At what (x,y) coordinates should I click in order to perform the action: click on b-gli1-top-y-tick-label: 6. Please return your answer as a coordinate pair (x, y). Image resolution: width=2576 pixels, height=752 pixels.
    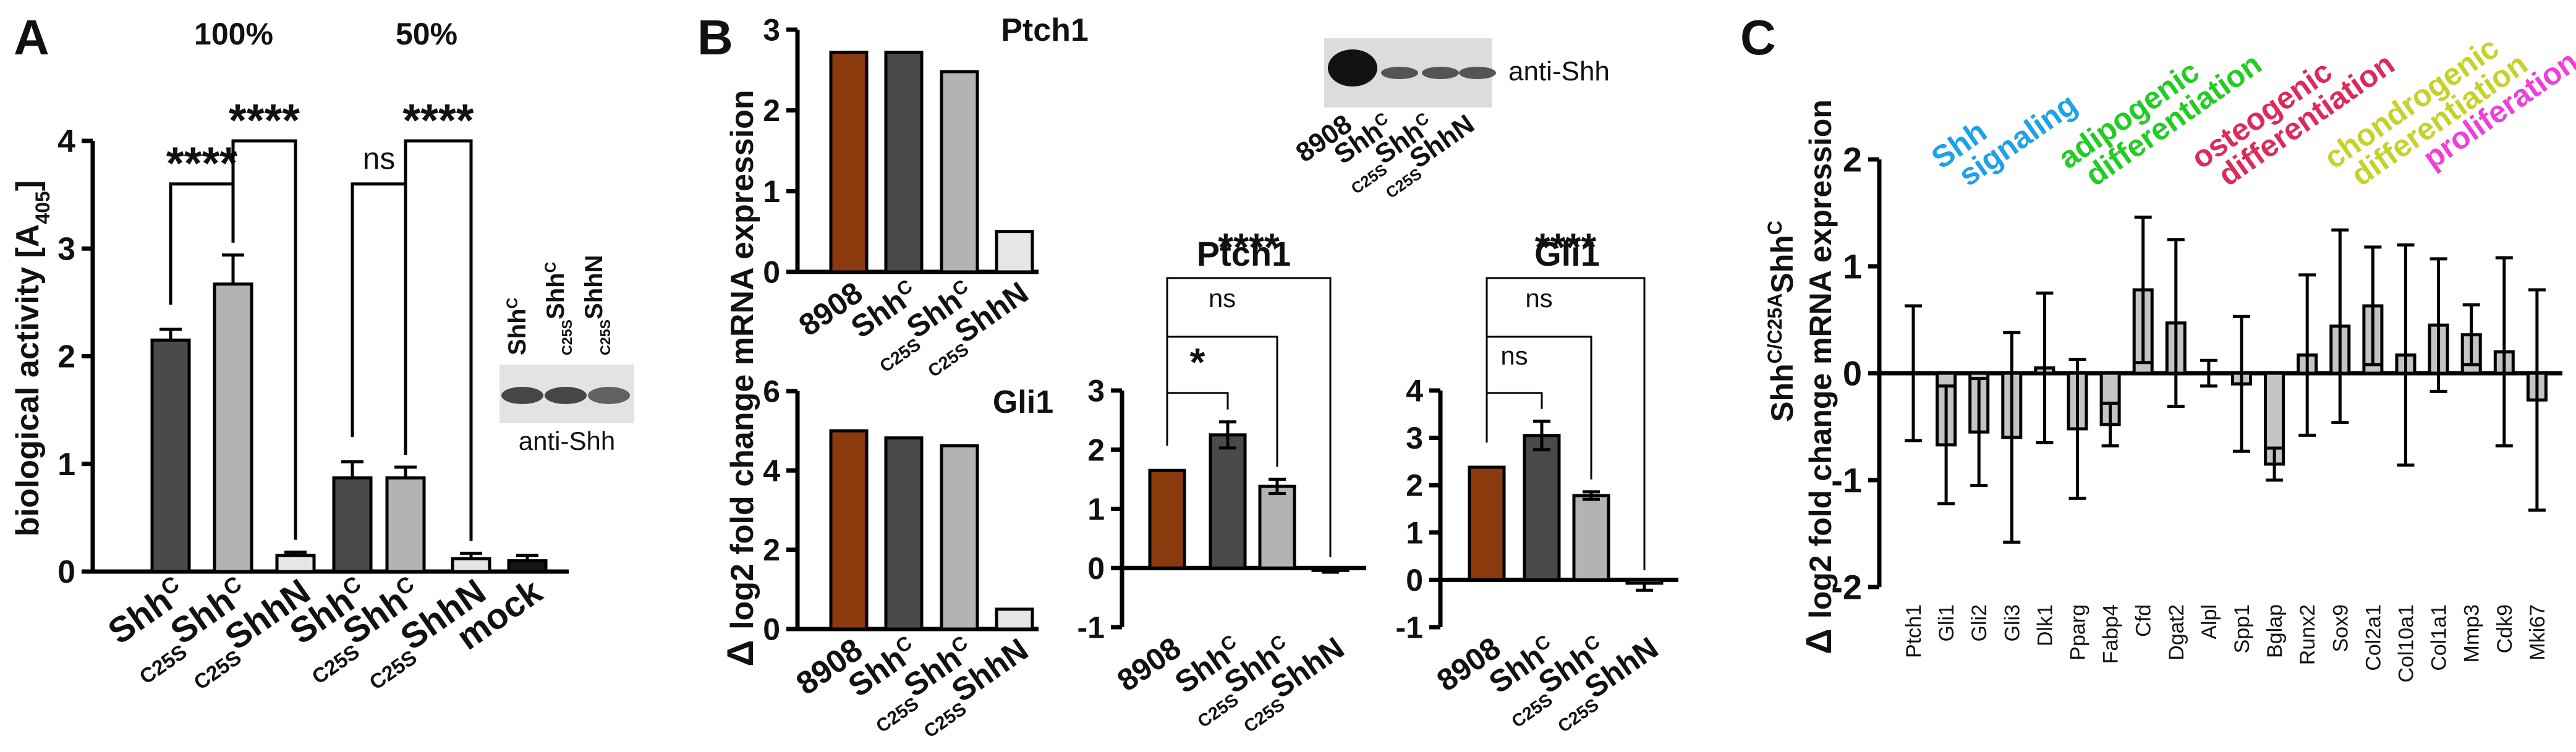
    Looking at the image, I should click on (771, 392).